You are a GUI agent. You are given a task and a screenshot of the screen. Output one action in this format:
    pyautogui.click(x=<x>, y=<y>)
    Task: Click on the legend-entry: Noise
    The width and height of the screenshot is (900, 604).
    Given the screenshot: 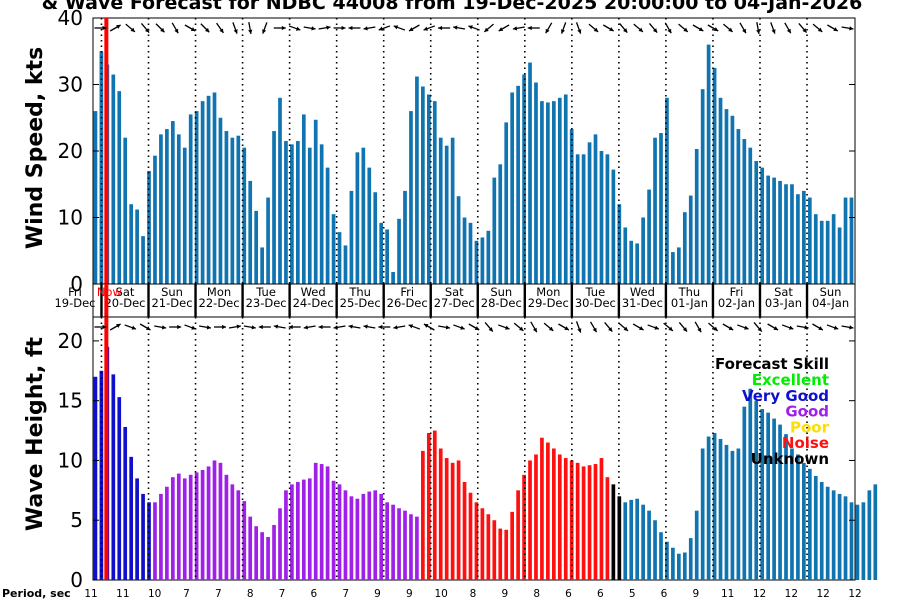 What is the action you would take?
    pyautogui.click(x=805, y=443)
    